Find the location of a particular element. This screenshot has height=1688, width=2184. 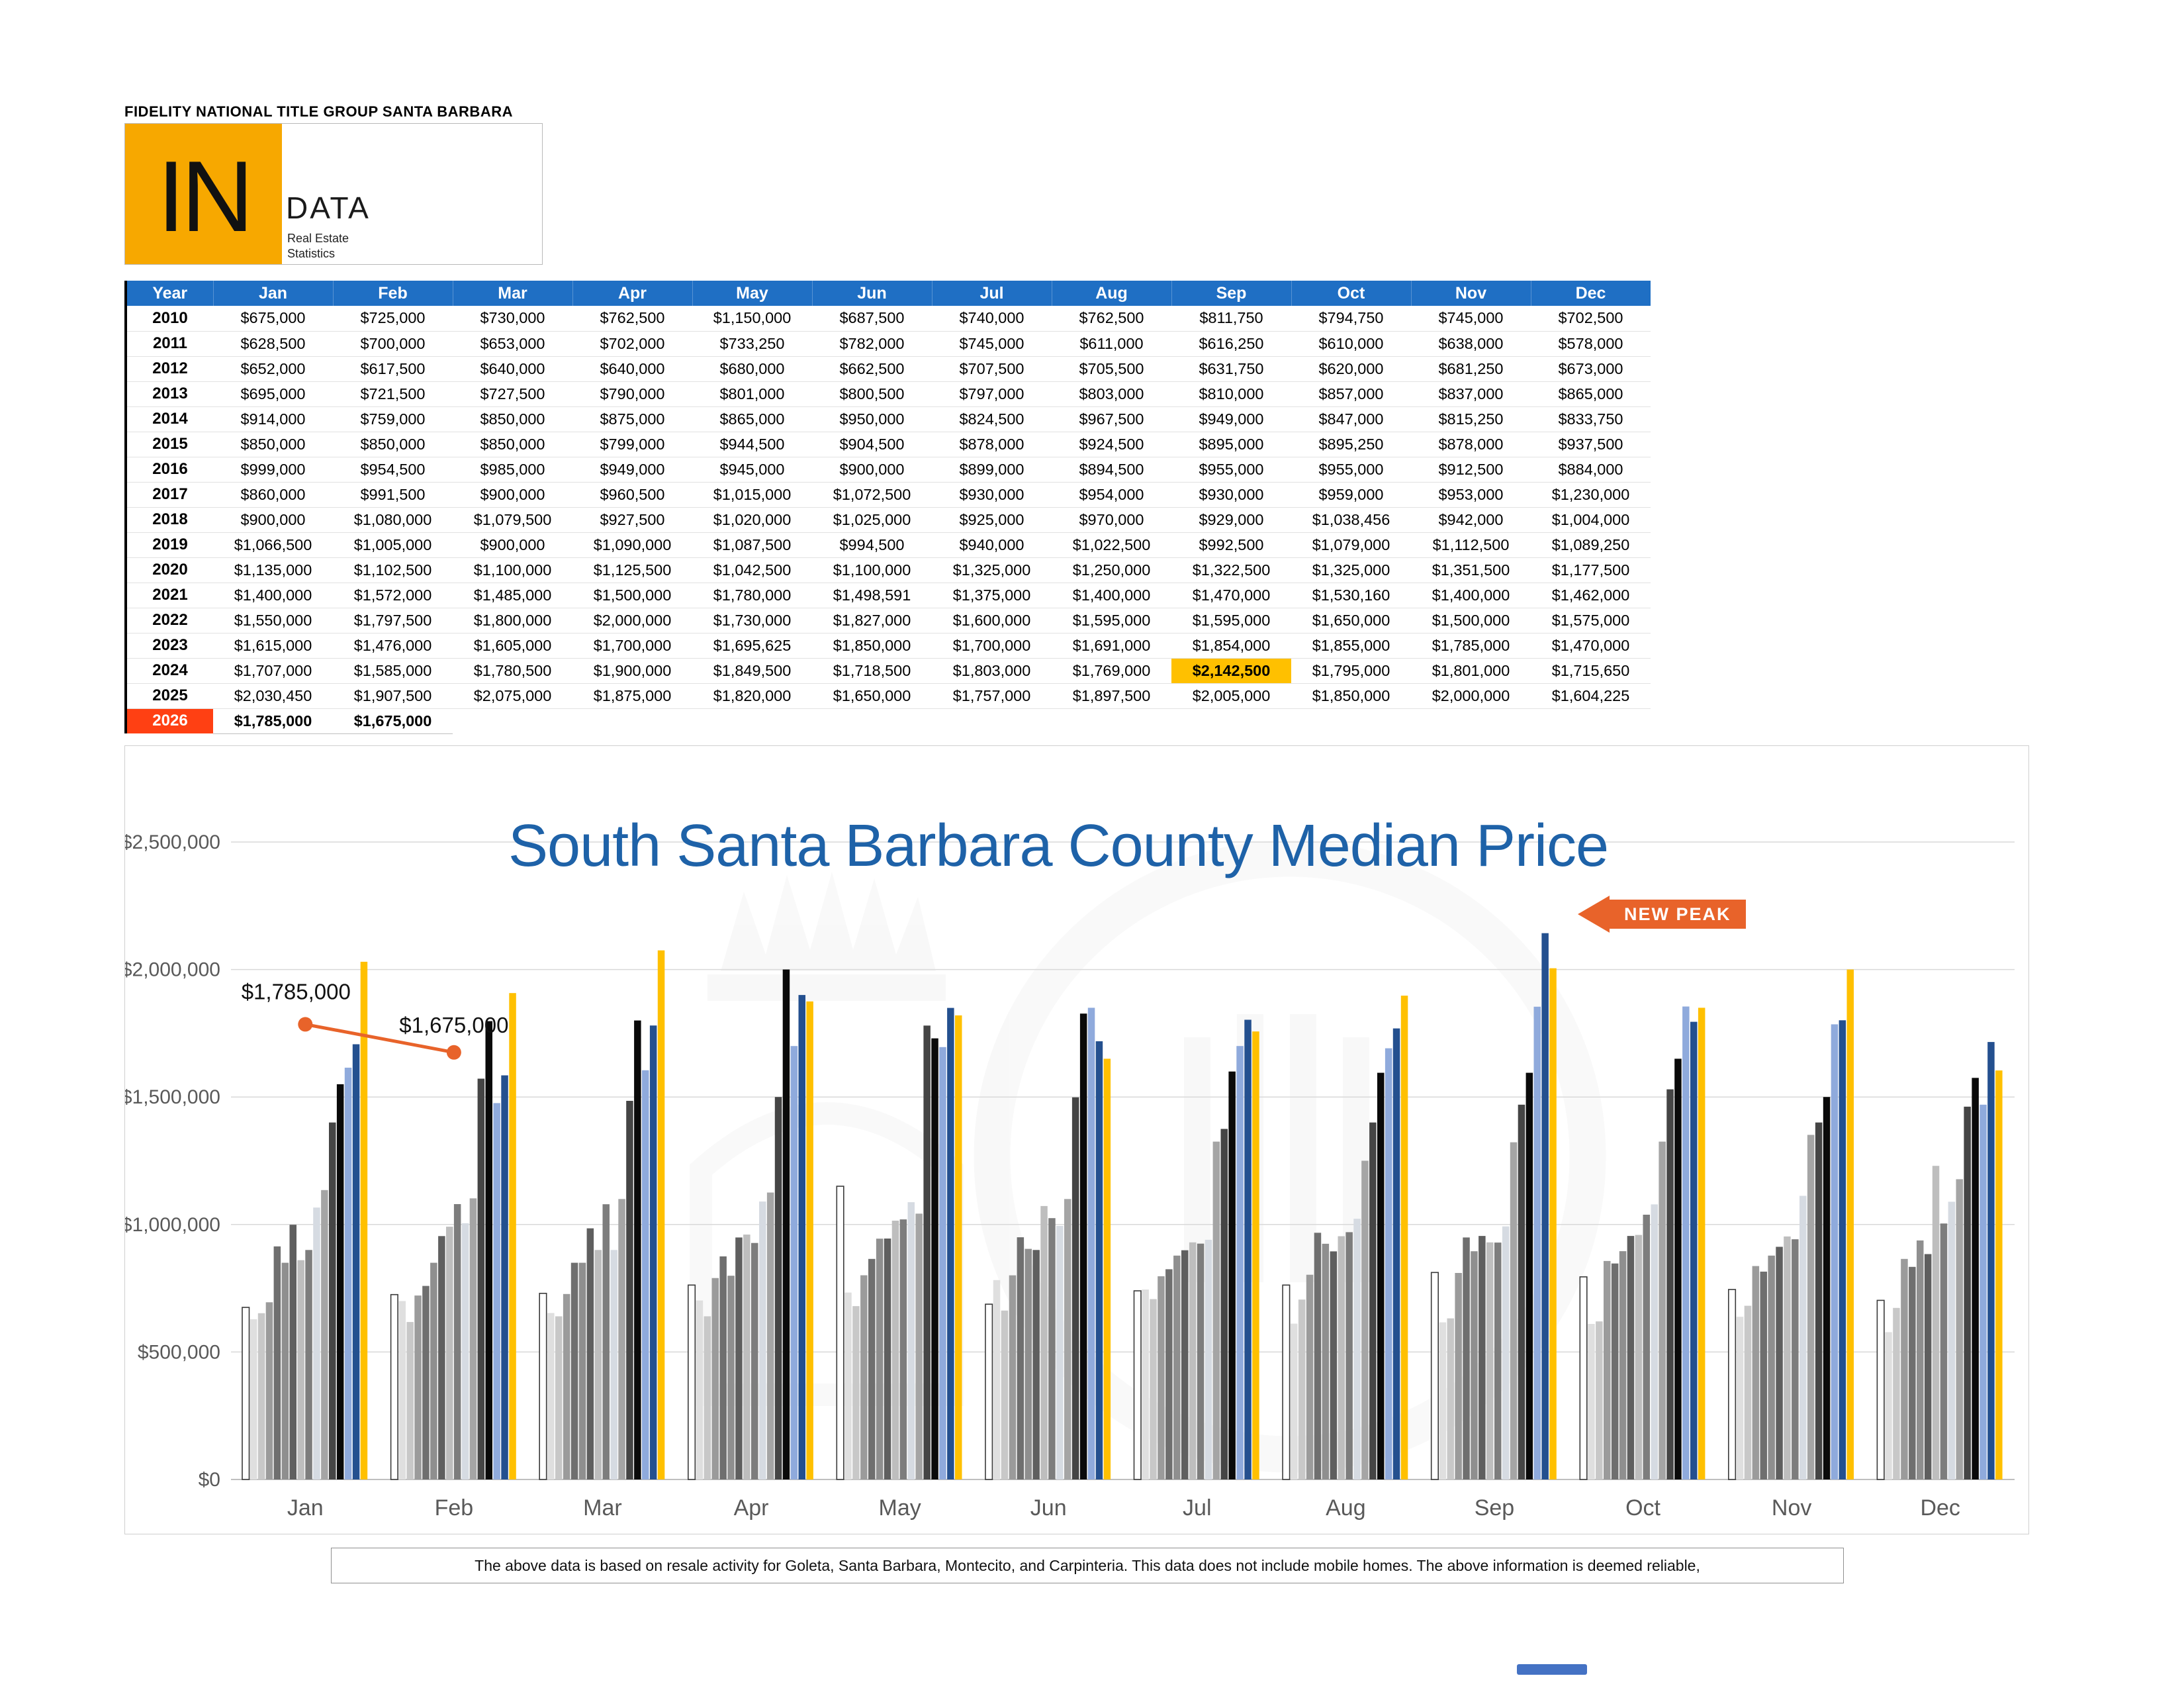

bar-2024-Aug is located at coordinates (1396, 1253).